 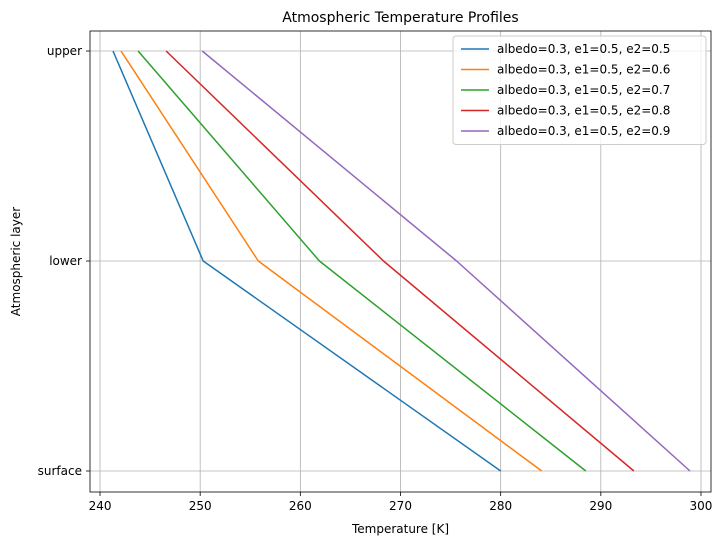 What do you see at coordinates (300, 506) in the screenshot?
I see `x-tick-label: 260` at bounding box center [300, 506].